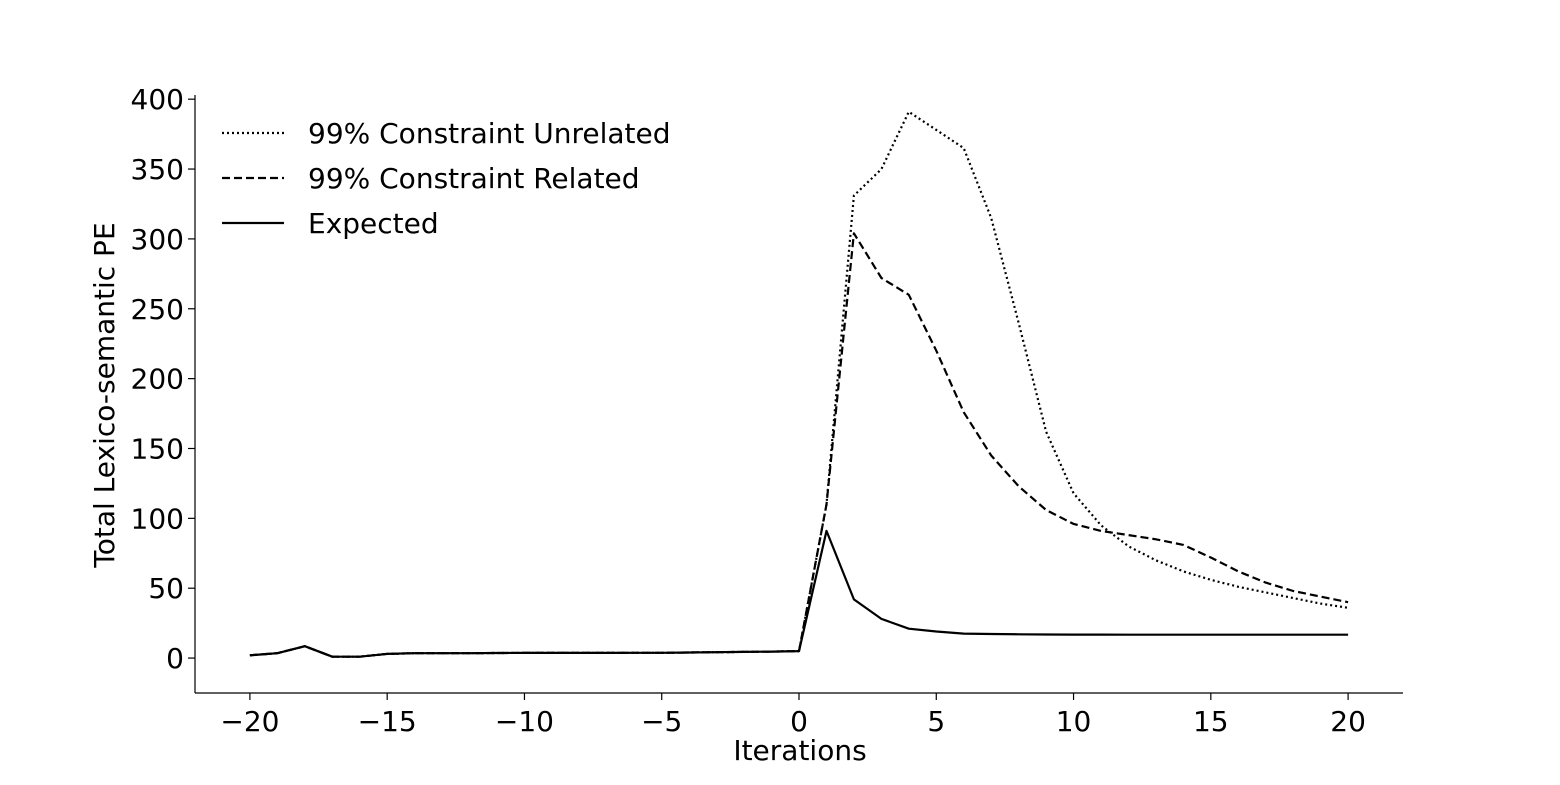 This screenshot has height=785, width=1560. Describe the element at coordinates (249, 721) in the screenshot. I see `x-tick-label: −20` at that location.